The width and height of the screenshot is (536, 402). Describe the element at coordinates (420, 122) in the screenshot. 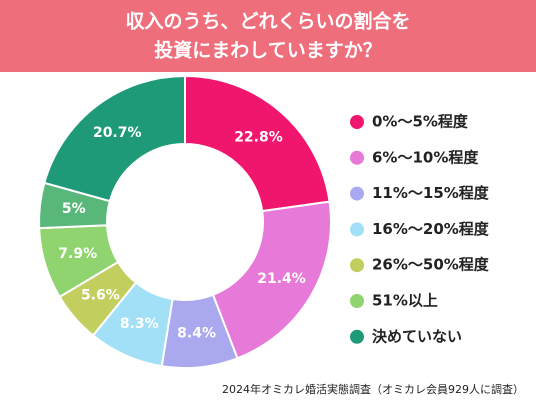

I see `legend-label: 0%〜5%程度` at that location.